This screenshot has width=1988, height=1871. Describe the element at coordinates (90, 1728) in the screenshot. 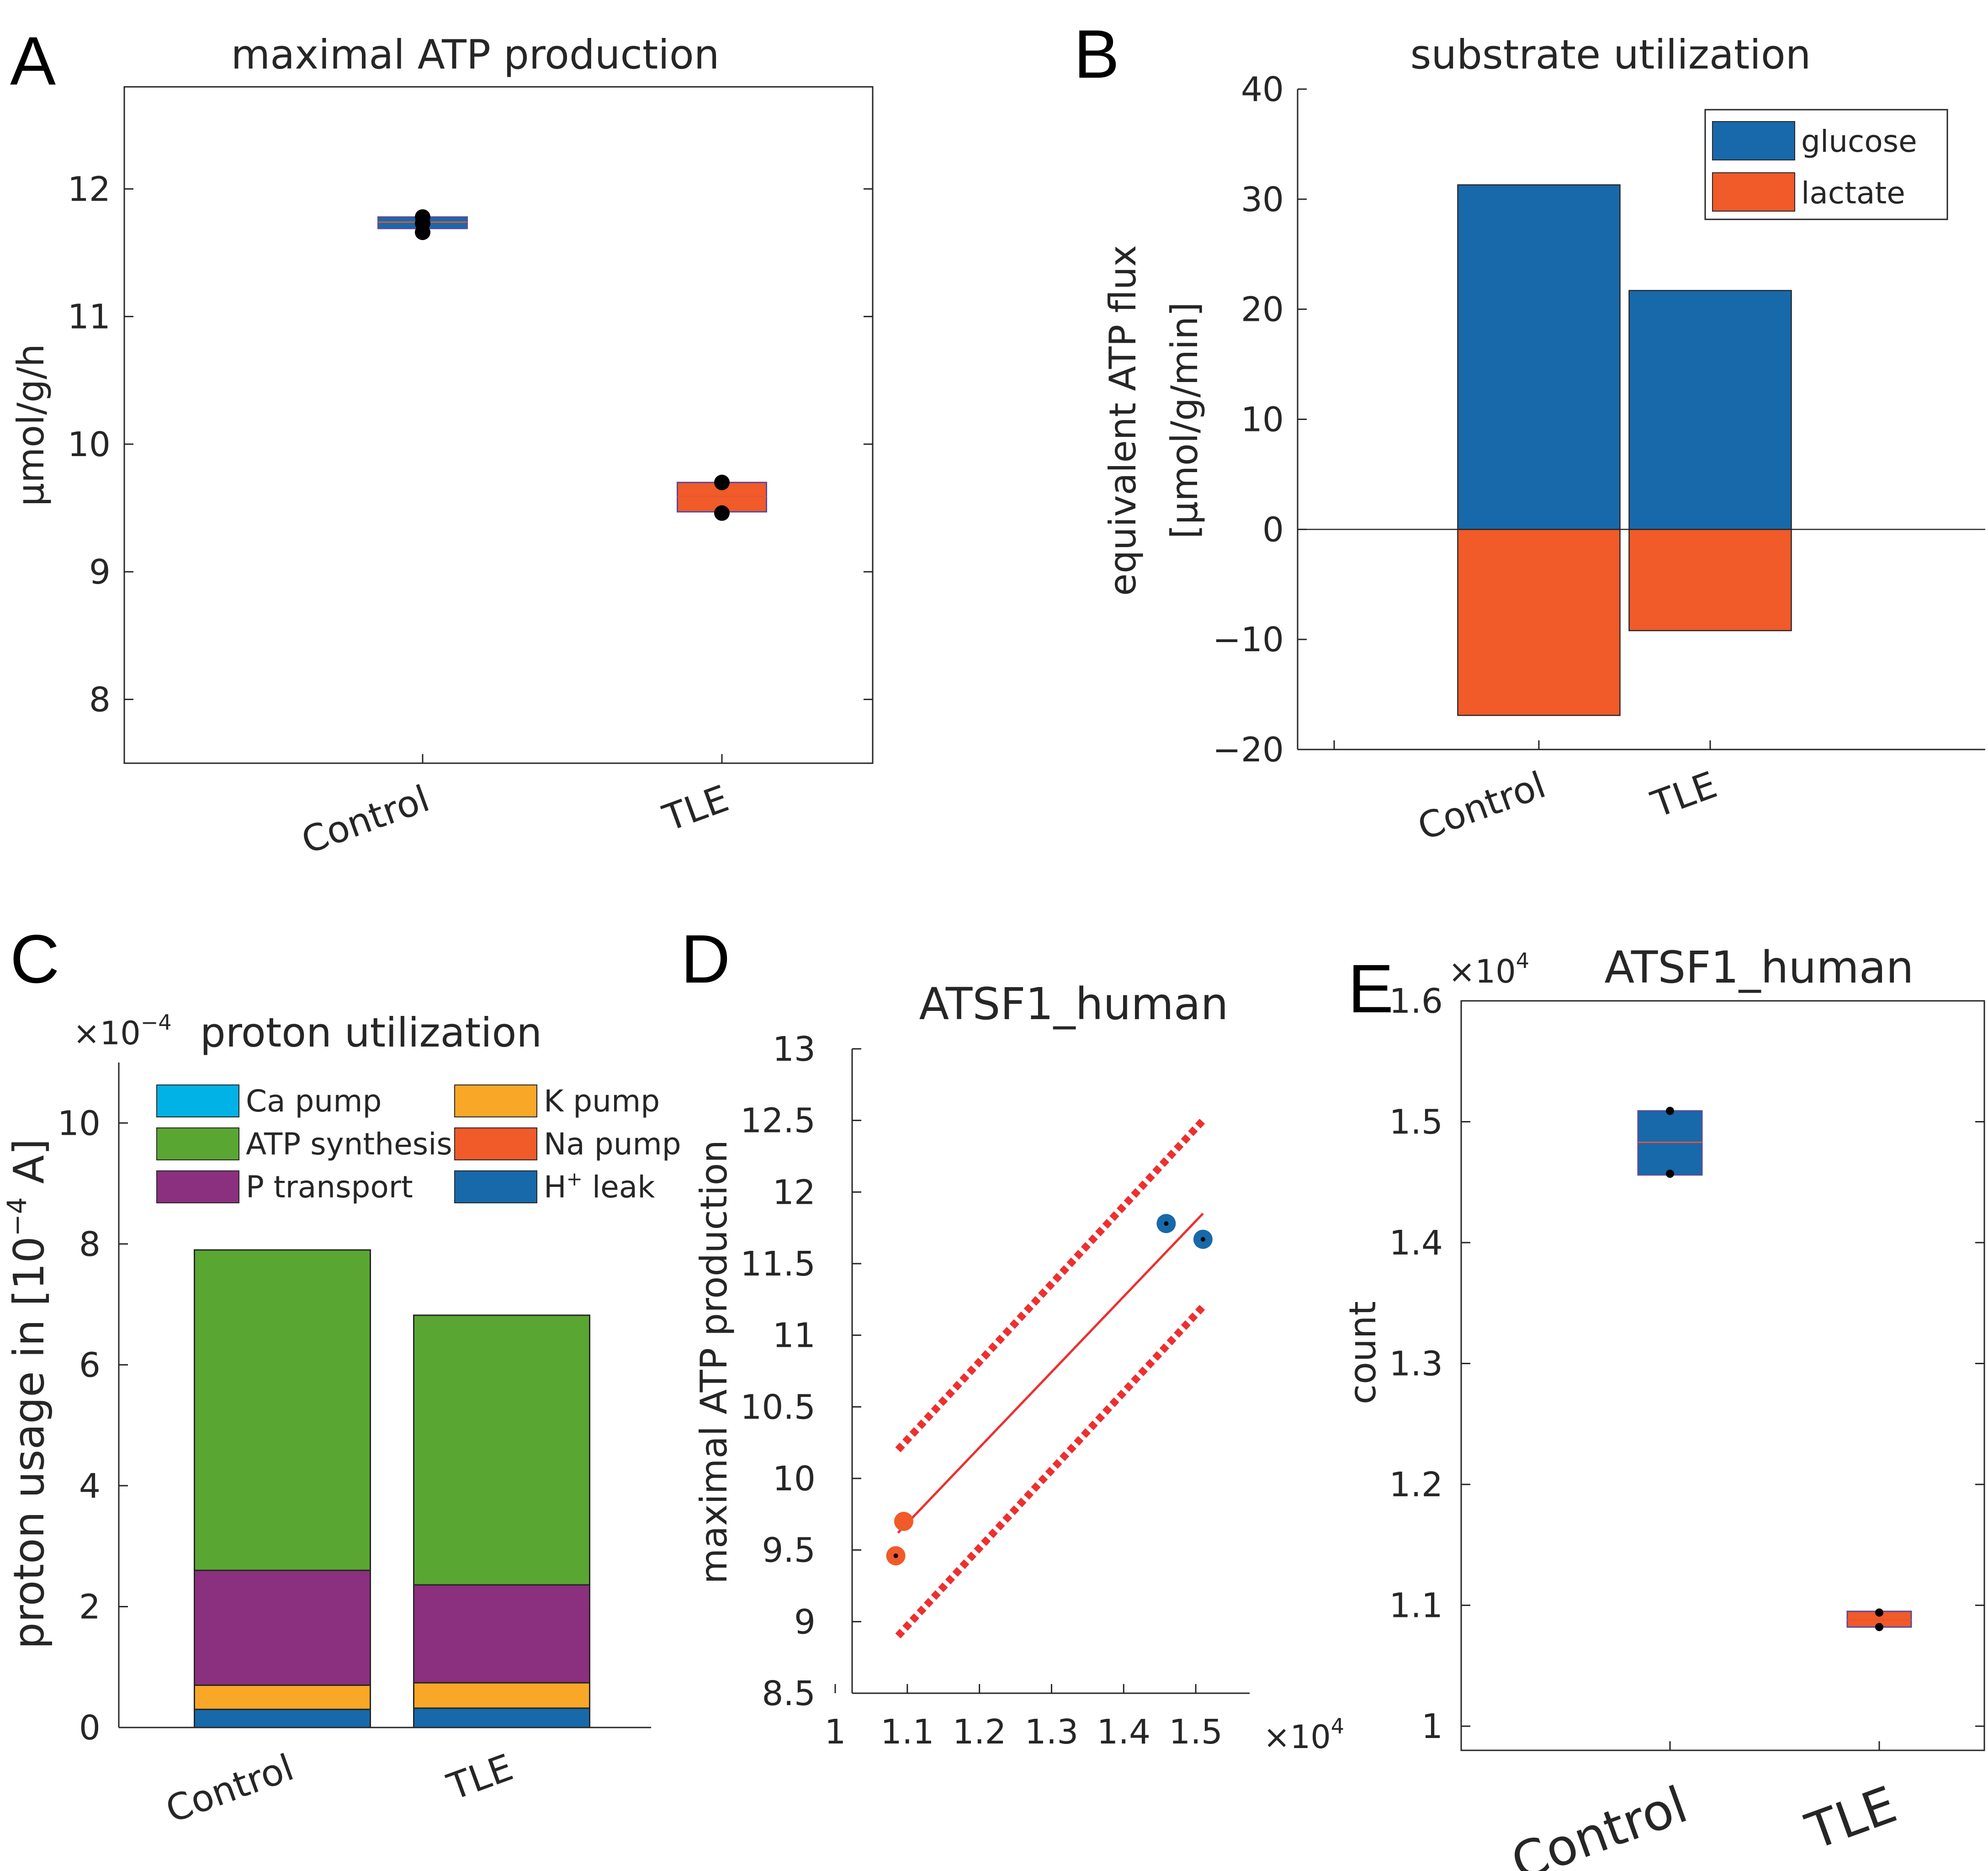

I see `c-ytick-label: 0` at that location.